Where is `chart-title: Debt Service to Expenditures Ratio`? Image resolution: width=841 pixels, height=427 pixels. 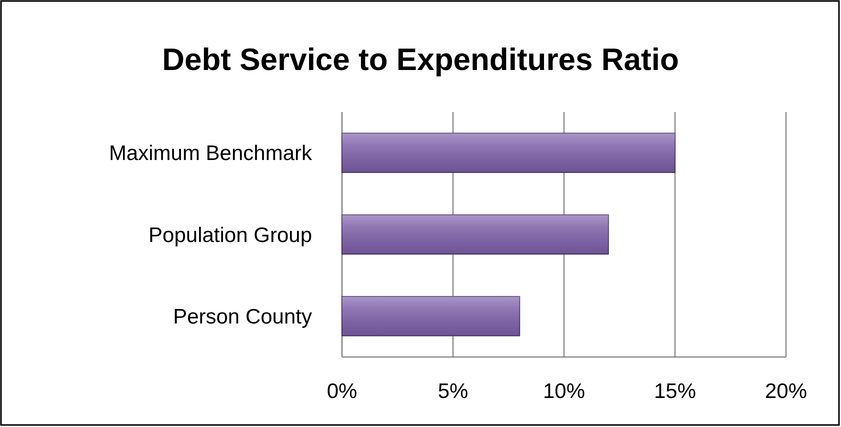
chart-title: Debt Service to Expenditures Ratio is located at coordinates (420, 59).